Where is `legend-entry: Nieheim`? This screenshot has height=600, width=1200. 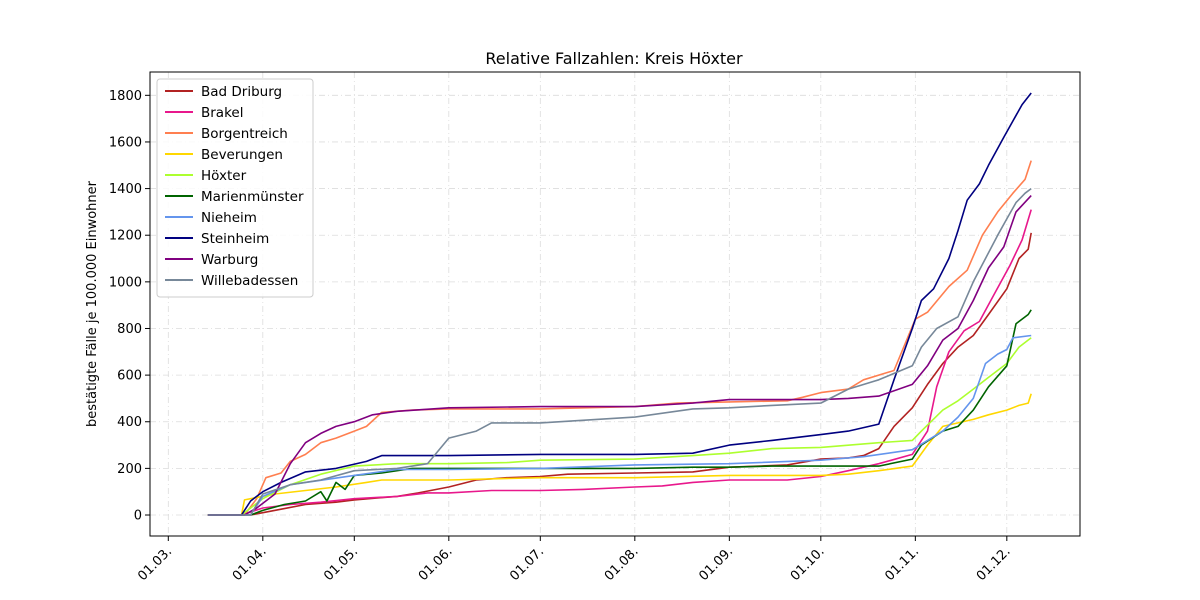
legend-entry: Nieheim is located at coordinates (229, 218).